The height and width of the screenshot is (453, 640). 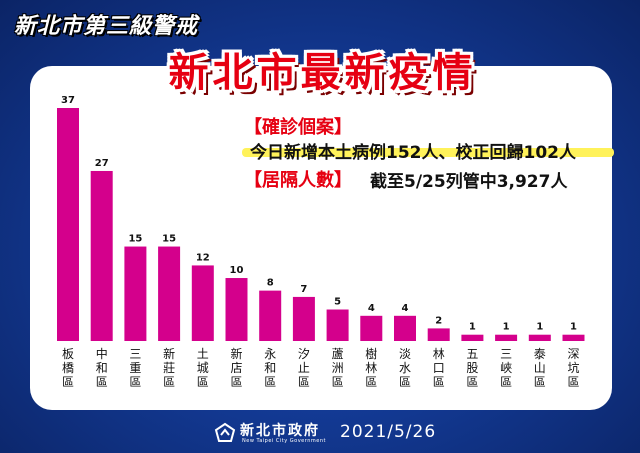 What do you see at coordinates (237, 270) in the screenshot?
I see `data-label-5: 10` at bounding box center [237, 270].